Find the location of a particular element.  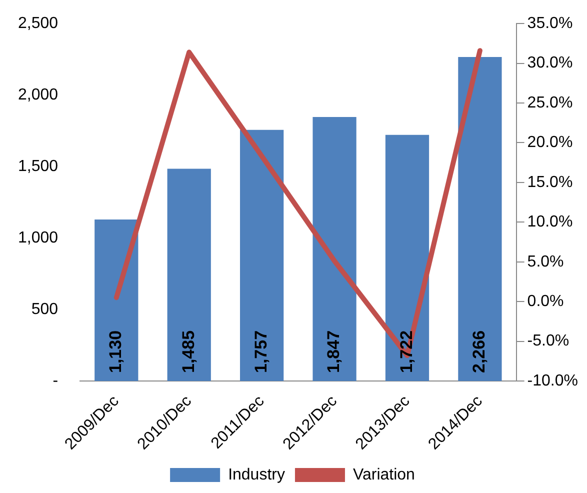

y2-tick-label: 10.0% is located at coordinates (550, 222).